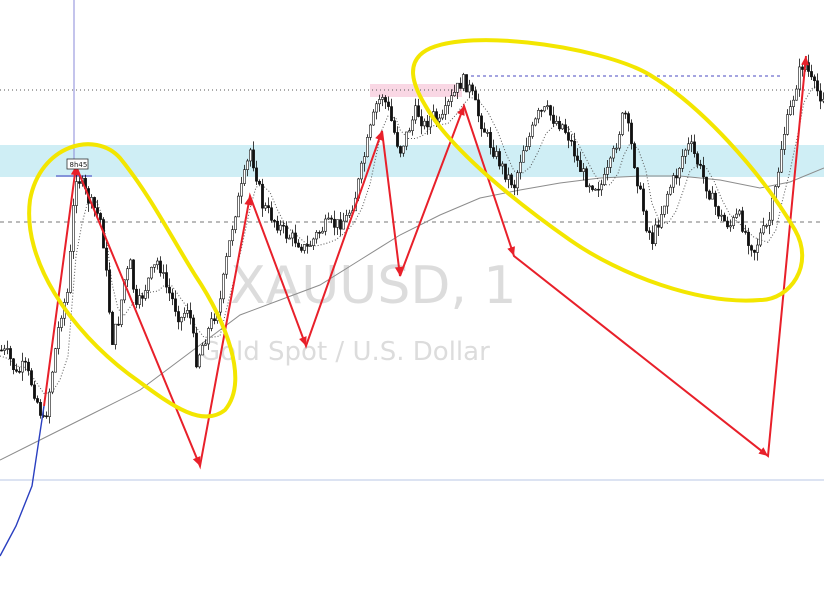  What do you see at coordinates (132, 280) in the screenshot?
I see `annotation-ellipse-left` at bounding box center [132, 280].